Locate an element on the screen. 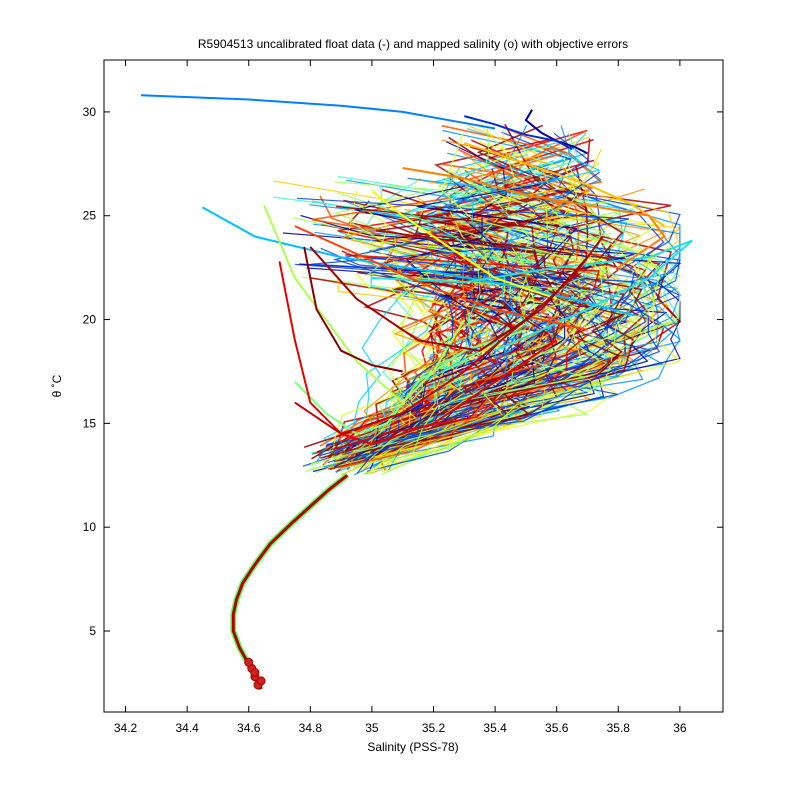  y-tick-label: 30 is located at coordinates (90, 112).